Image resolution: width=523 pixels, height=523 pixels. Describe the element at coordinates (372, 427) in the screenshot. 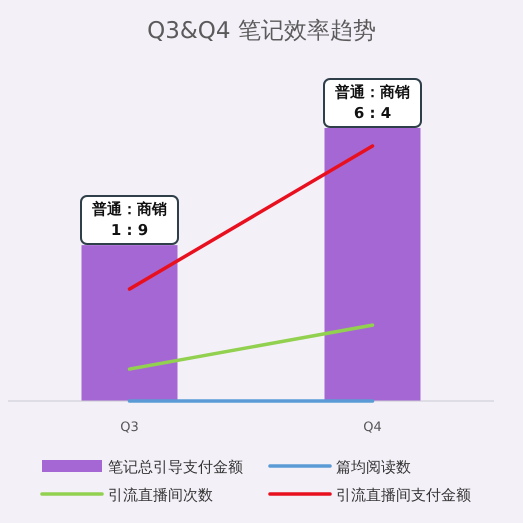

I see `x-tick-label: Q4` at that location.